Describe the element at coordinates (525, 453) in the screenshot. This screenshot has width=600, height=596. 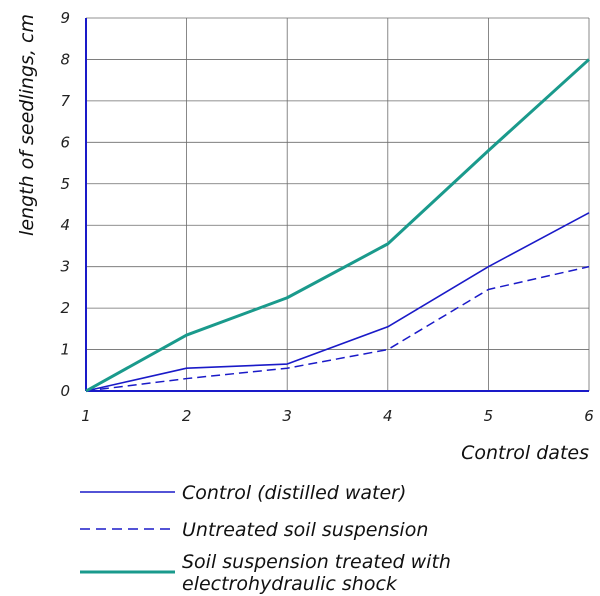
I see `x-axis-label: Control dates` at that location.